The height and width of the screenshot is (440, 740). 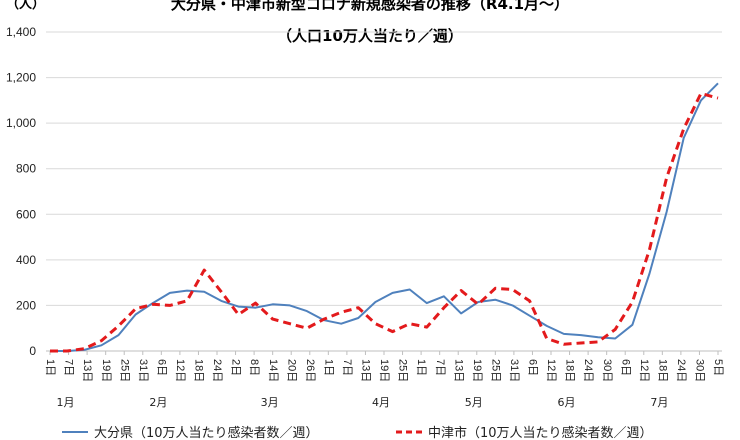 I want to click on y-tick-label: 0, so click(x=32, y=351).